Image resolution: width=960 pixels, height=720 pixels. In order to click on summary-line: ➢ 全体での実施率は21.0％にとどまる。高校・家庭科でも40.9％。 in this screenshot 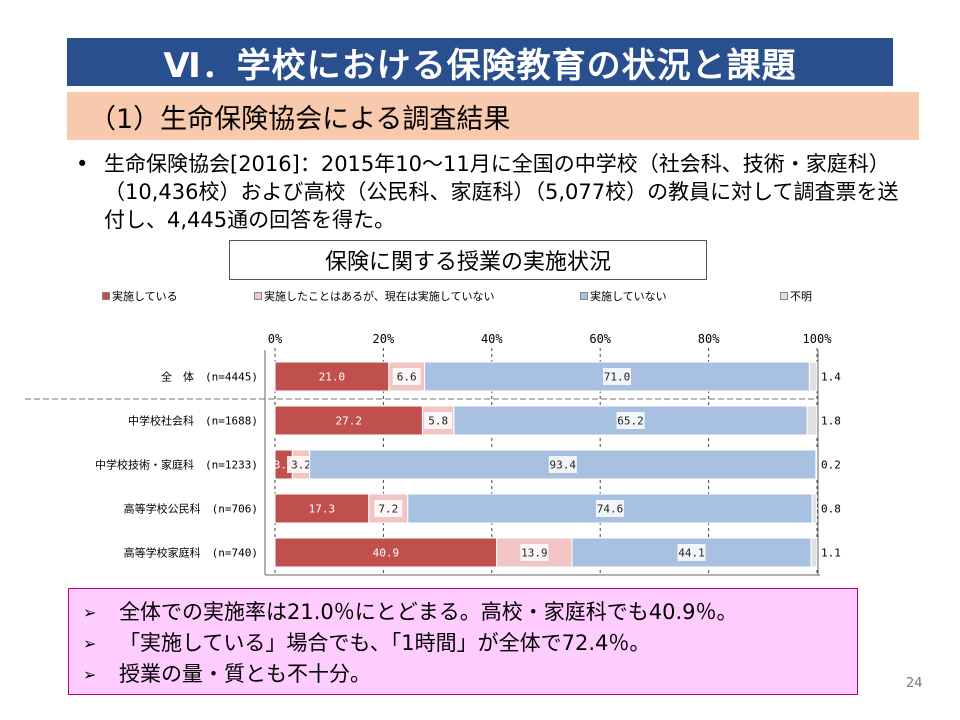, I will do `click(463, 612)`.